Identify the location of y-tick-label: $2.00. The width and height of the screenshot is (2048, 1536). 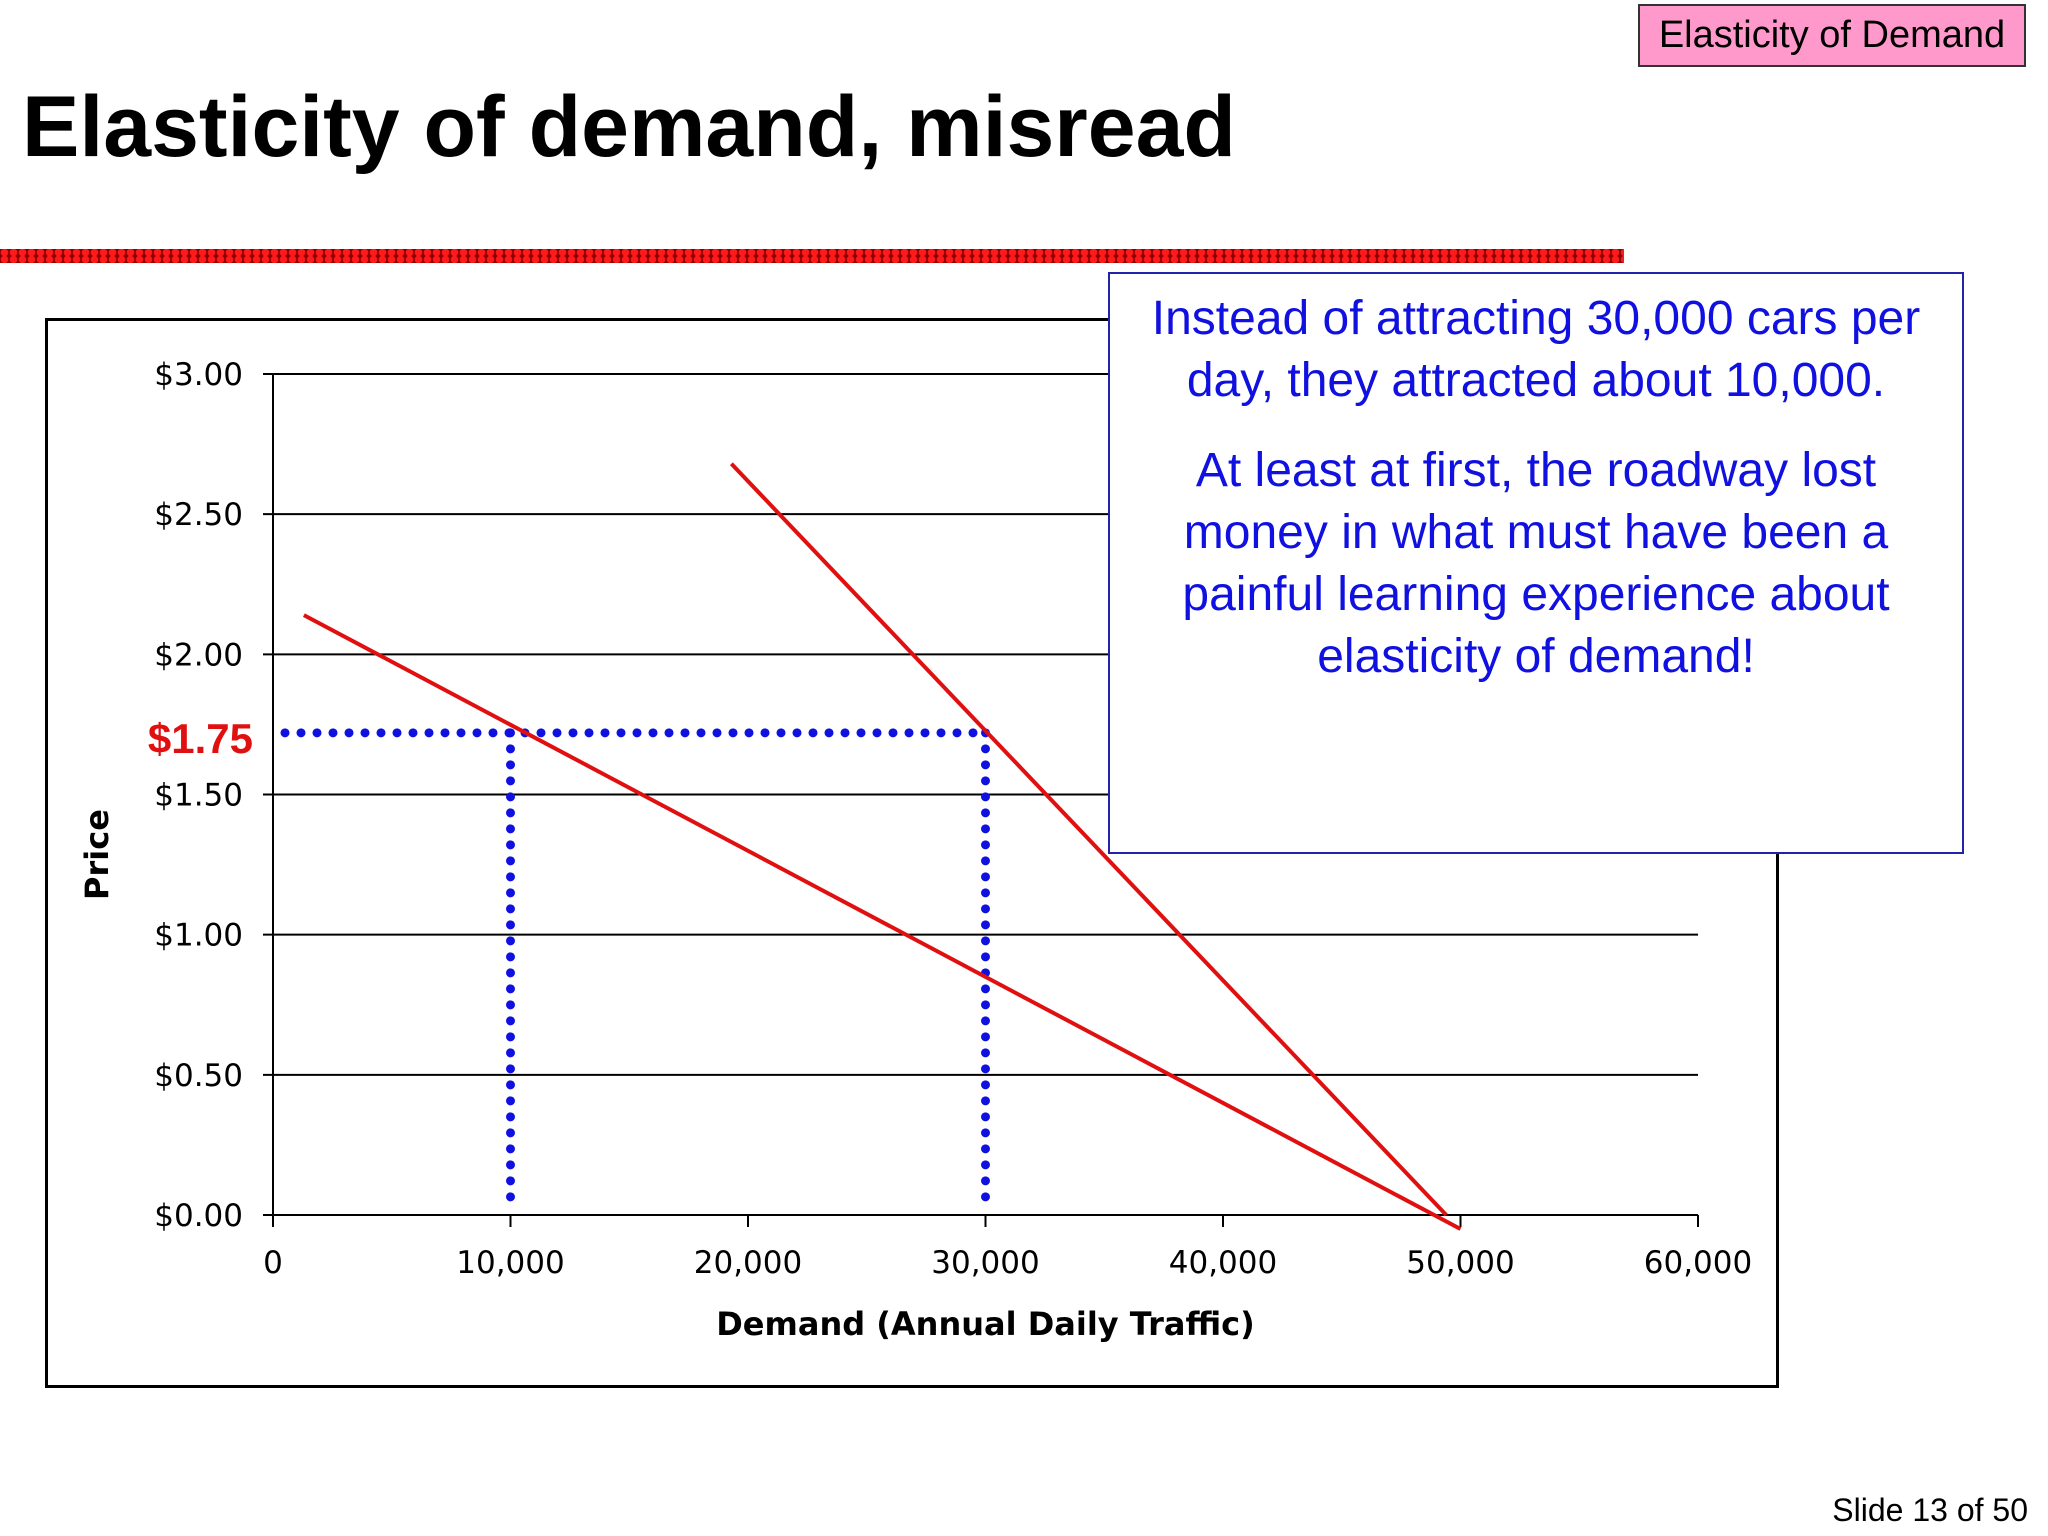
(198, 655).